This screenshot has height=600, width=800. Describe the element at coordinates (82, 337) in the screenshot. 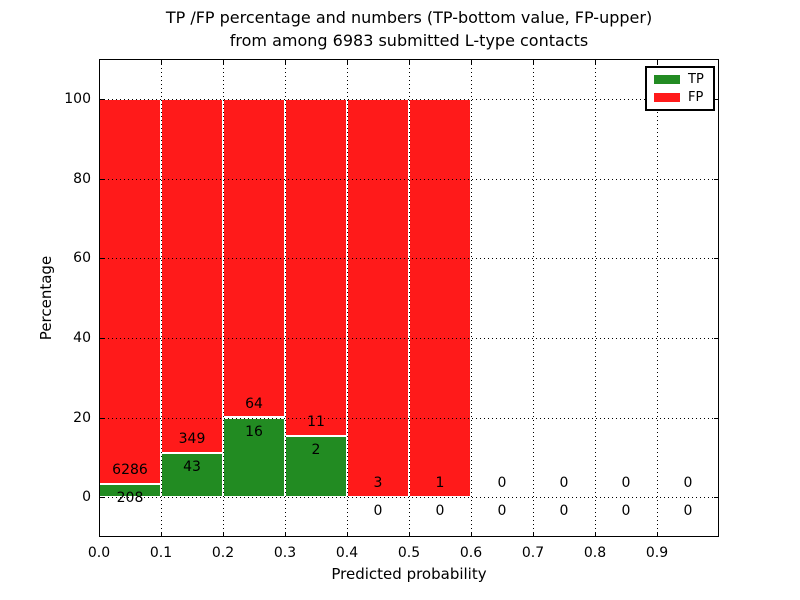

I see `y-tick-label: 40` at that location.